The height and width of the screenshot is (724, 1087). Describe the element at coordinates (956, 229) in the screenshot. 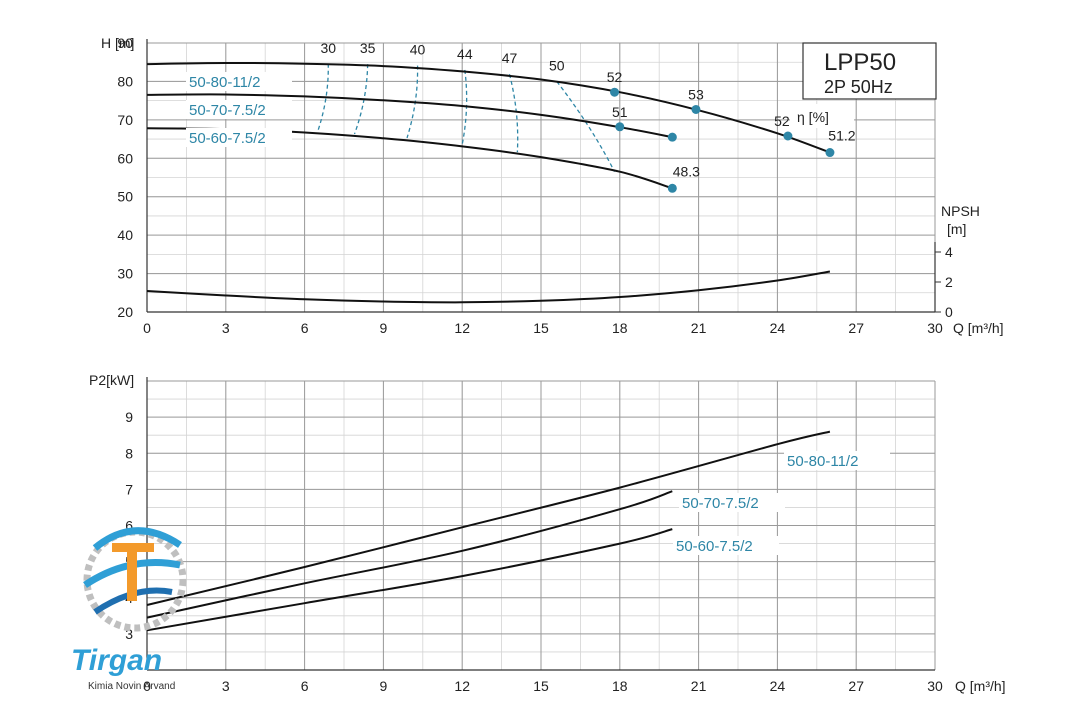

I see `npsh-axis-unit: [m]` at that location.